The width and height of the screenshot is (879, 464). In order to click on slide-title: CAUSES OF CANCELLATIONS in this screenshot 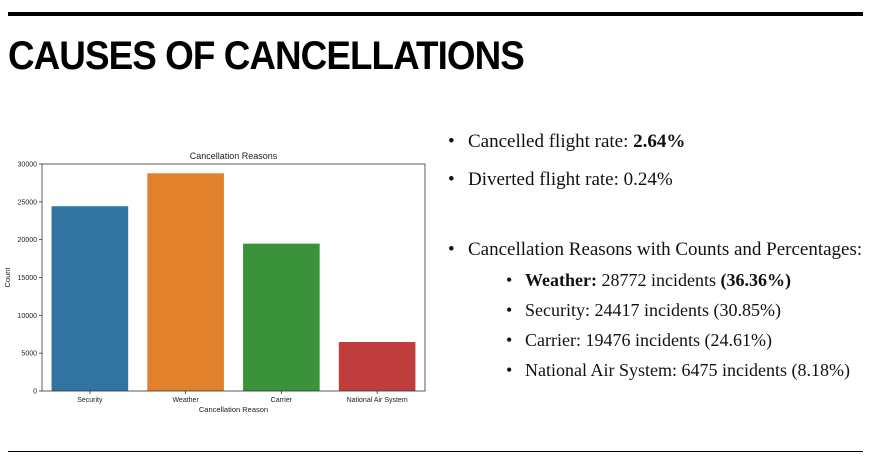, I will do `click(266, 56)`.